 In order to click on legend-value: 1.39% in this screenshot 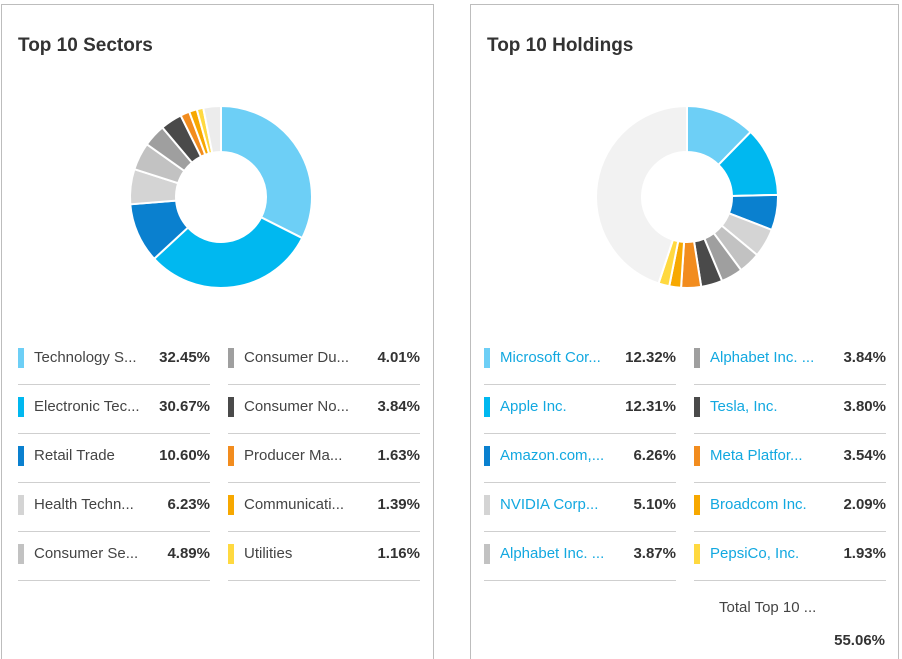, I will do `click(398, 504)`.